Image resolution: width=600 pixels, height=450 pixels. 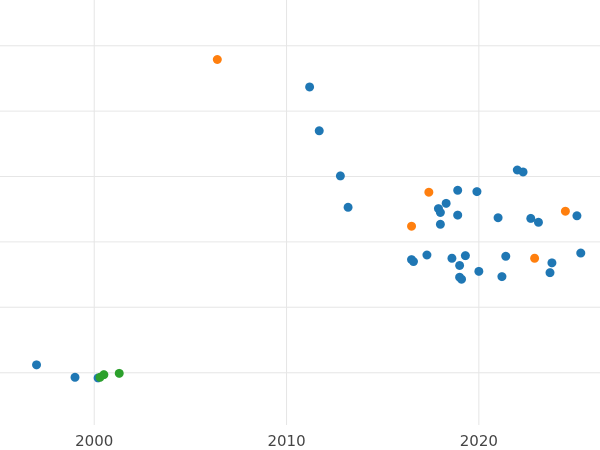 I want to click on x-tick-labels: 2000 2010 2020, so click(x=286, y=441).